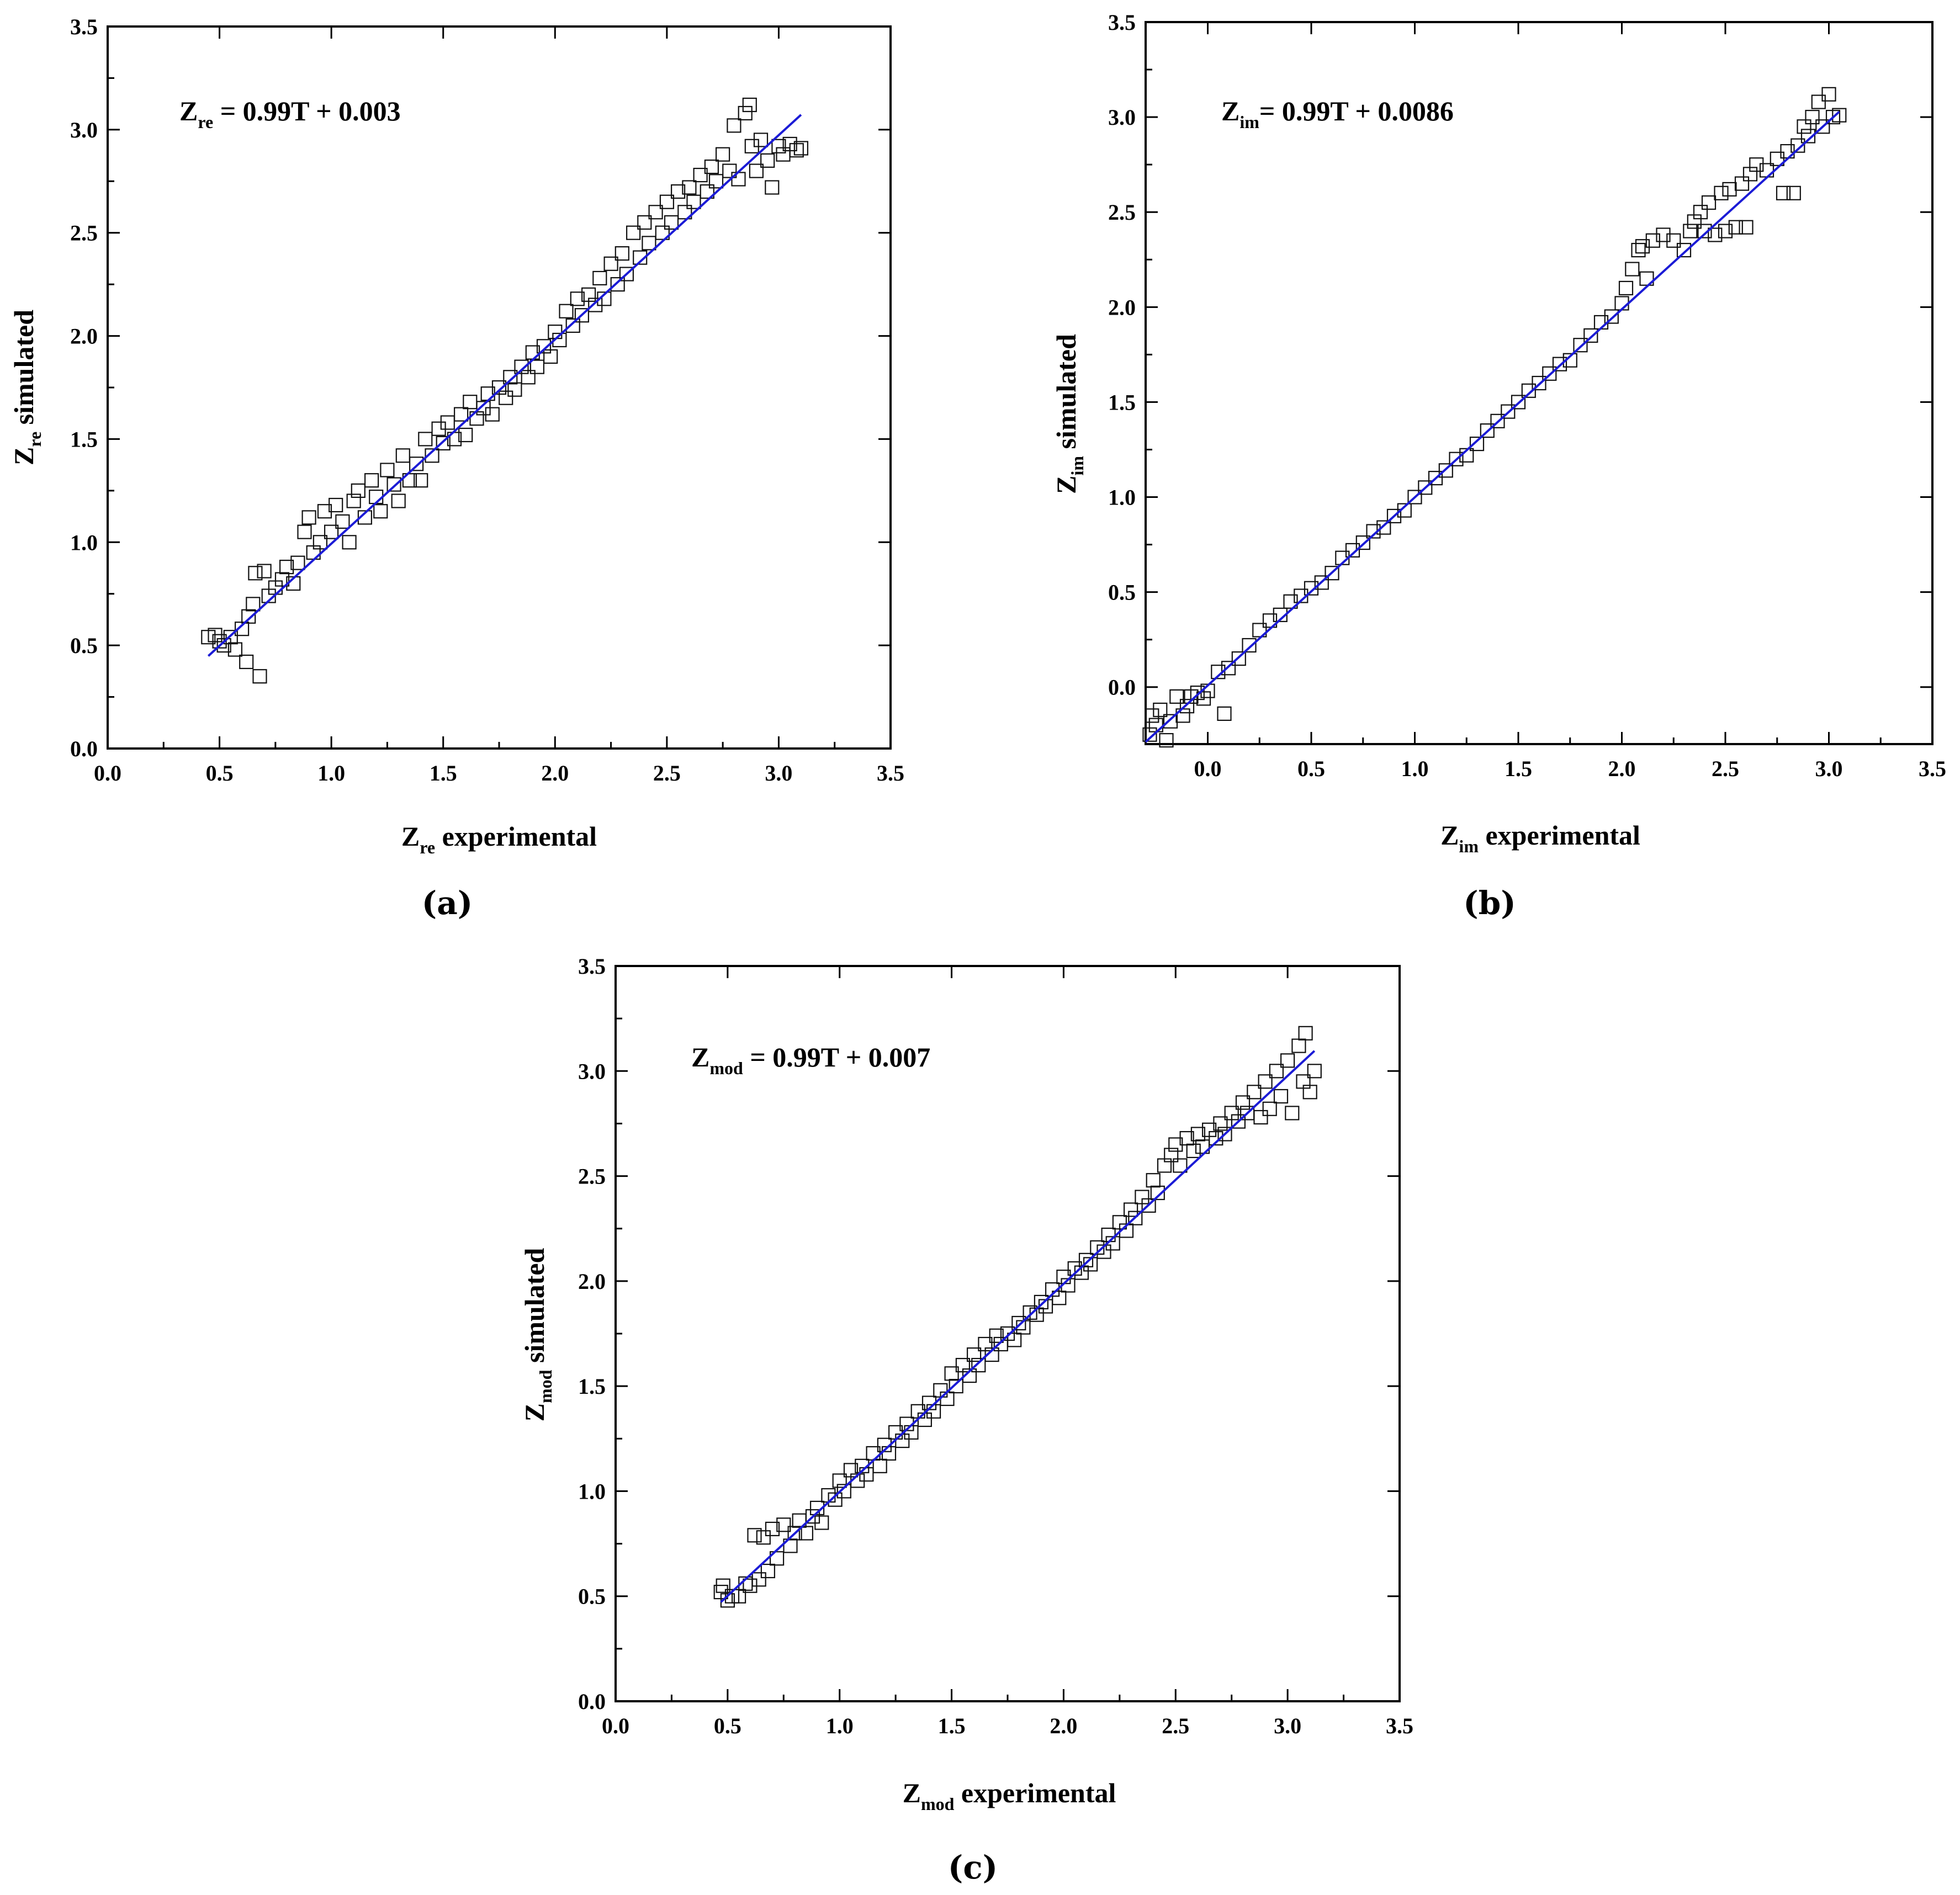 The image size is (1960, 1895). I want to click on x-axis-label-c: Zmod experimental, so click(1010, 1795).